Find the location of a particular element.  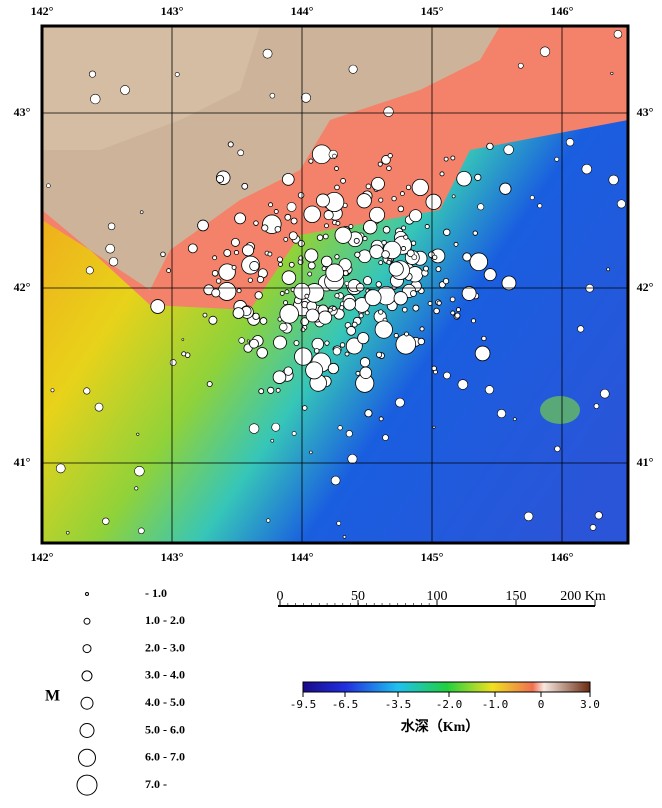

legend-title: M is located at coordinates (52, 696).